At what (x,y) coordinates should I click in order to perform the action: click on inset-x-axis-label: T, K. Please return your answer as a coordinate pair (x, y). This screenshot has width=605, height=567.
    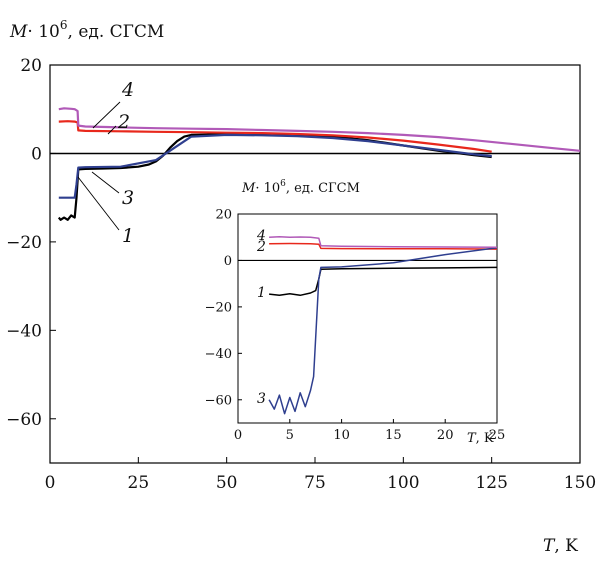
    Looking at the image, I should click on (480, 438).